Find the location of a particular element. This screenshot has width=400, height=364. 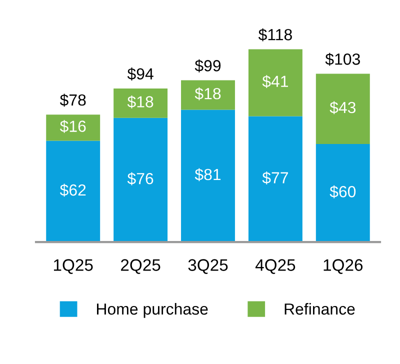

legend-label: Home purchase is located at coordinates (152, 310).